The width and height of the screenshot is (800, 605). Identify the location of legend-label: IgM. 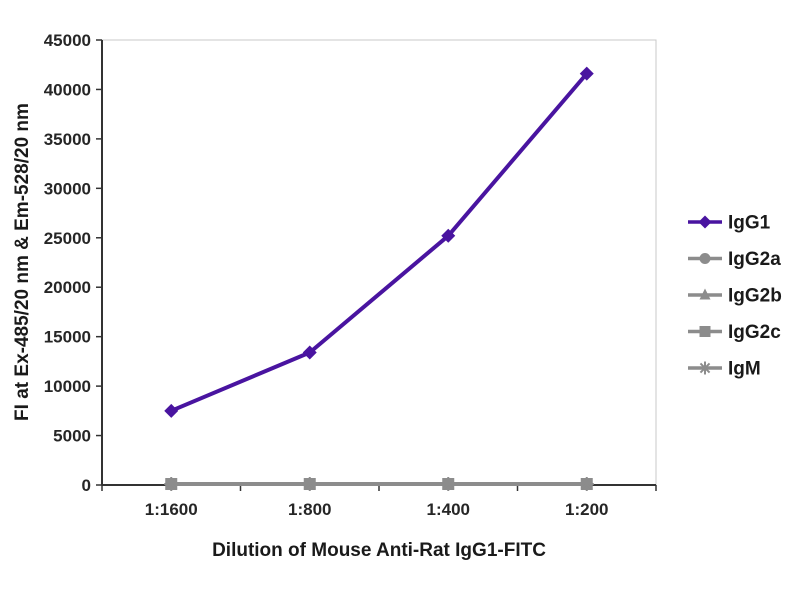
(744, 369).